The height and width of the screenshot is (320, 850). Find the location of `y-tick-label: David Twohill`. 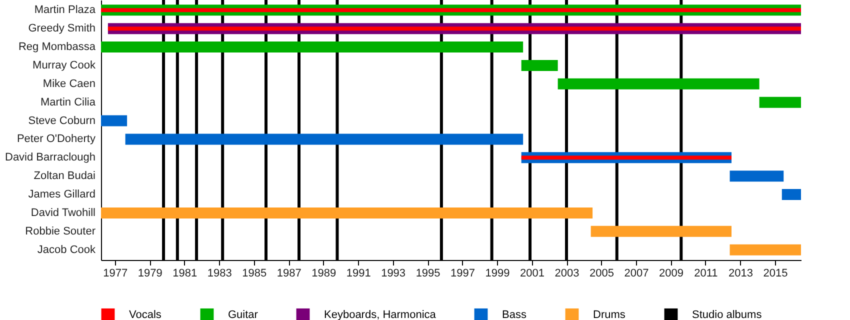

y-tick-label: David Twohill is located at coordinates (63, 212).